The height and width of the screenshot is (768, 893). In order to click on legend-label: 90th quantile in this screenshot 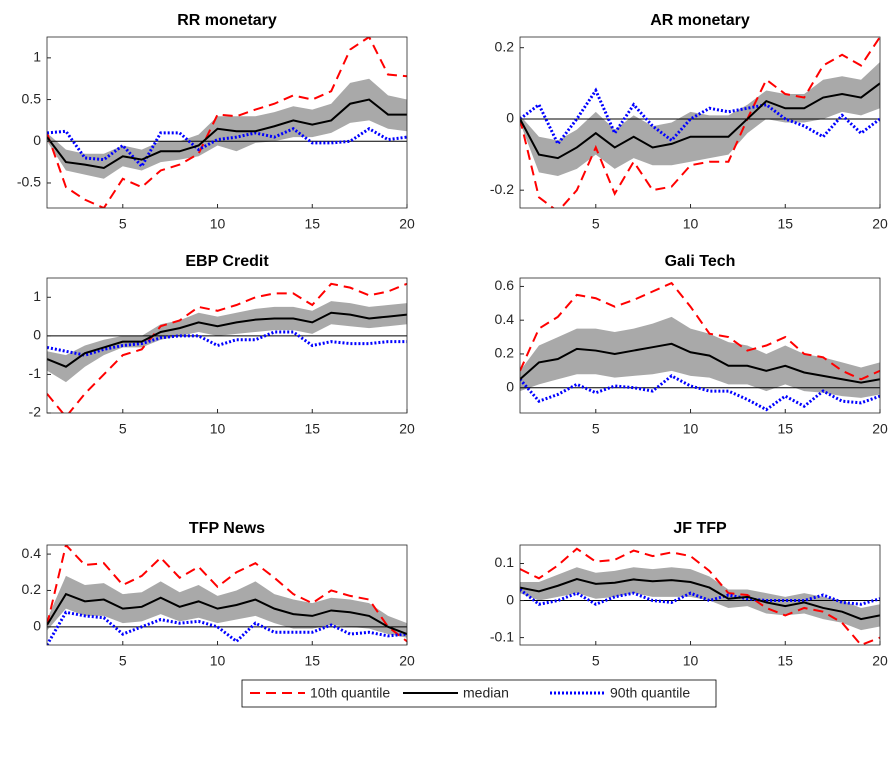, I will do `click(650, 693)`.